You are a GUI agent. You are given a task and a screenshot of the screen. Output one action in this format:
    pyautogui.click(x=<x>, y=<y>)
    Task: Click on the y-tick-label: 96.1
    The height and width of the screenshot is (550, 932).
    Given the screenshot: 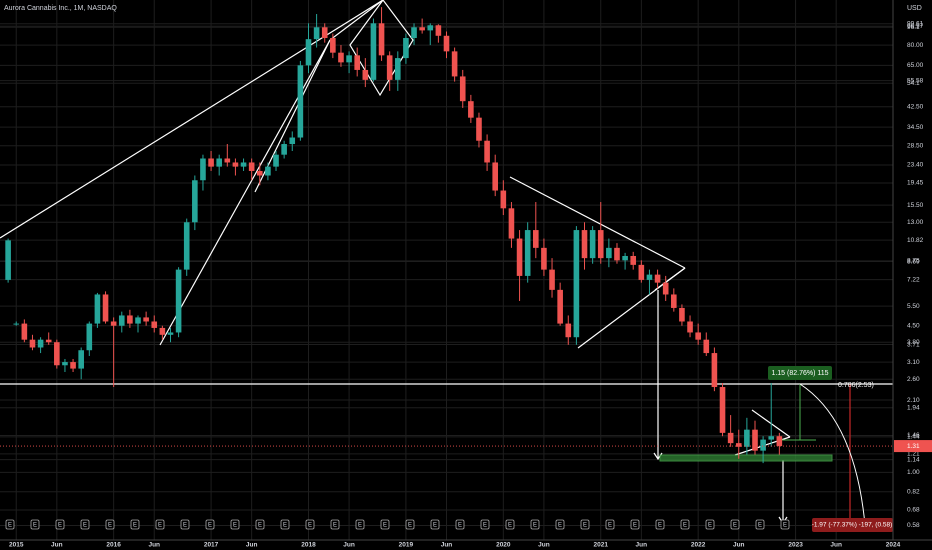 What is the action you would take?
    pyautogui.click(x=913, y=27)
    